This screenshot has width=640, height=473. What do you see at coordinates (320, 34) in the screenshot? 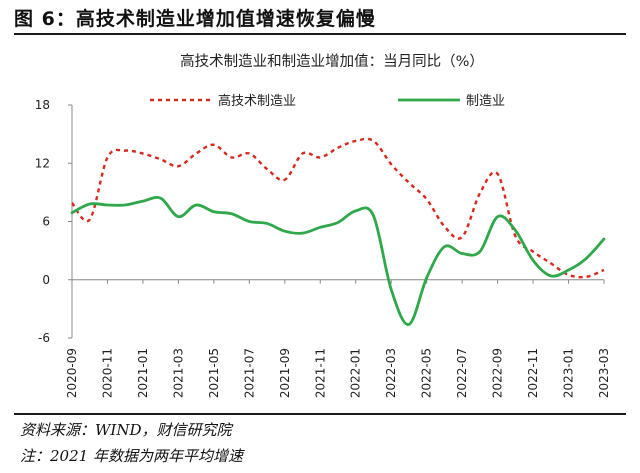
I see `top-rule` at bounding box center [320, 34].